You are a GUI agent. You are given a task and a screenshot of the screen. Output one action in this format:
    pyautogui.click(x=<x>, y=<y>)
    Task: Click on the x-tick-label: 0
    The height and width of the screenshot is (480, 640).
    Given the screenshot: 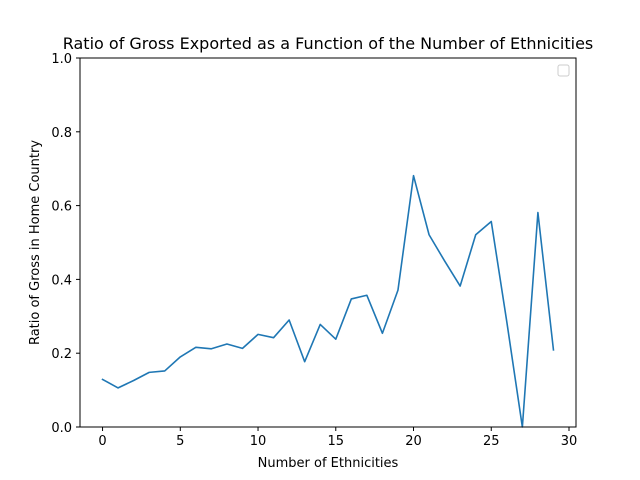 What is the action you would take?
    pyautogui.click(x=102, y=441)
    